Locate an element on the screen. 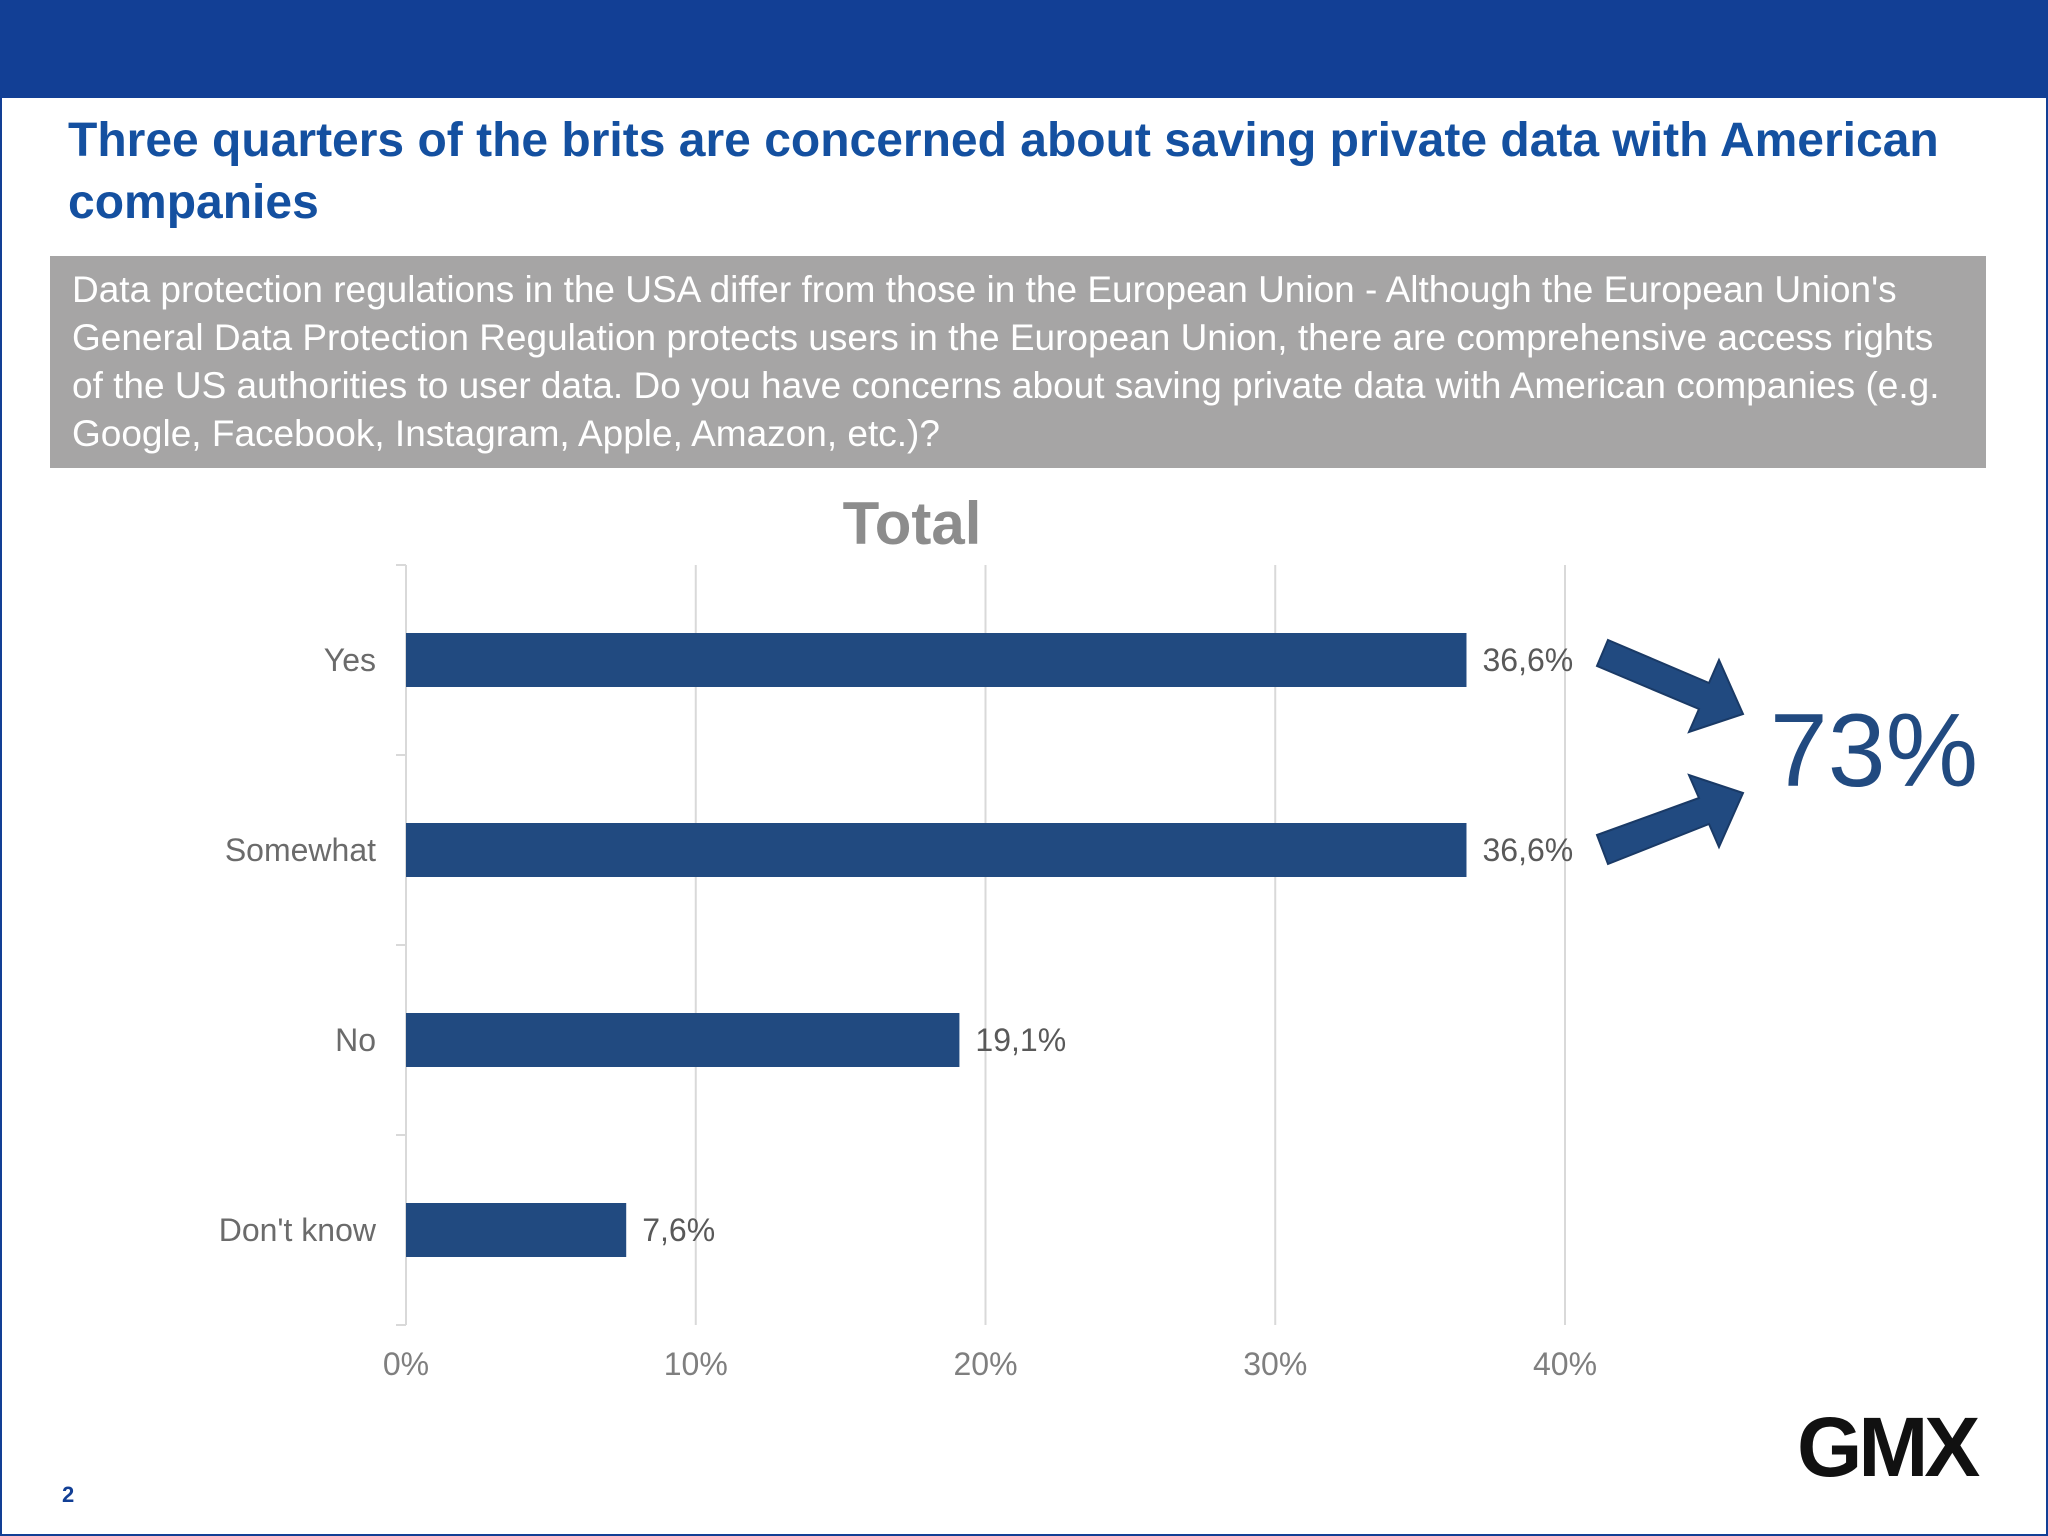  category-labels: Yes Somewhat No Don't know is located at coordinates (298, 945).